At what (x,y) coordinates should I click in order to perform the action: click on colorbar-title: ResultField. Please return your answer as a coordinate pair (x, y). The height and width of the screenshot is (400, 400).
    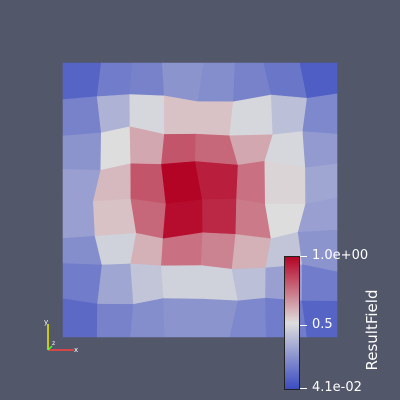
    Looking at the image, I should click on (372, 330).